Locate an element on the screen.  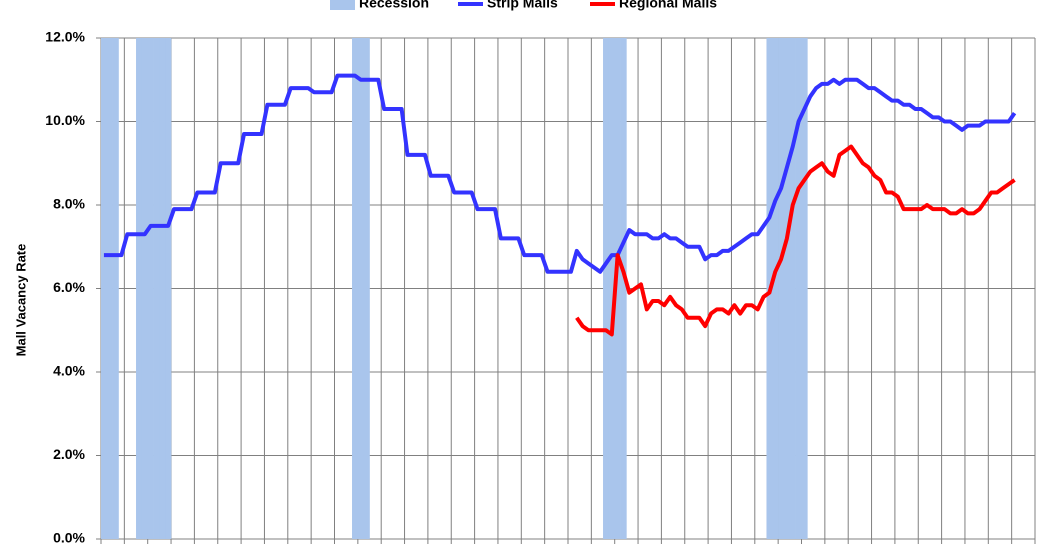
legend-label: Regional Malls is located at coordinates (668, 5).